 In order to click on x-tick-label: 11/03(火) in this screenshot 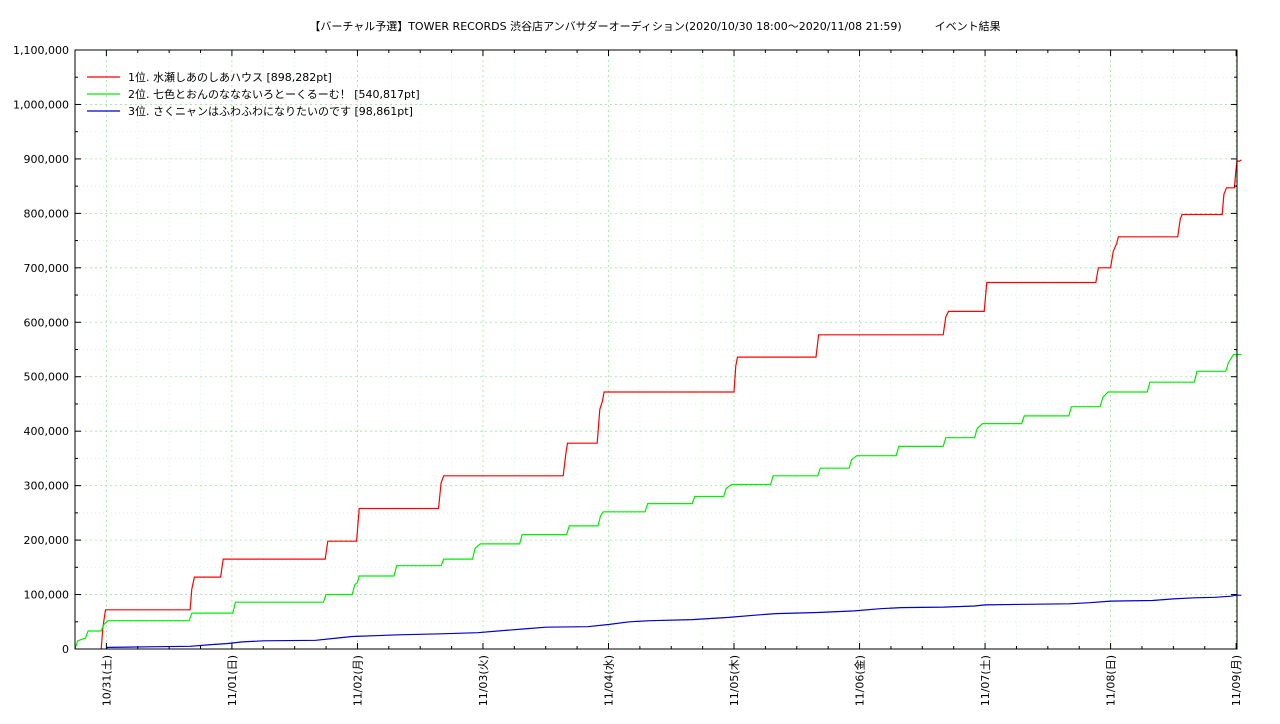, I will do `click(483, 680)`.